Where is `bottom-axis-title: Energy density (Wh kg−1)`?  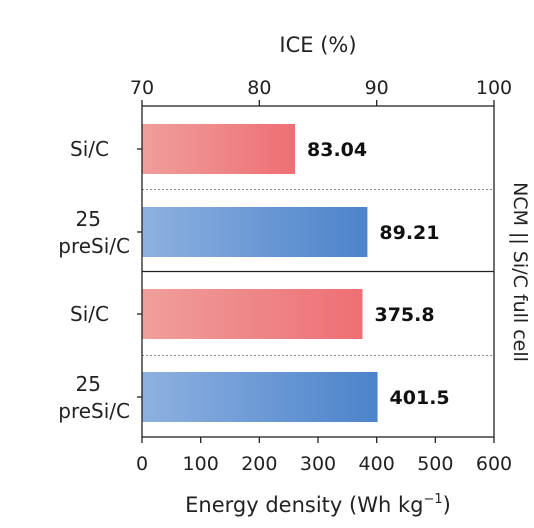 bottom-axis-title: Energy density (Wh kg−1) is located at coordinates (318, 504).